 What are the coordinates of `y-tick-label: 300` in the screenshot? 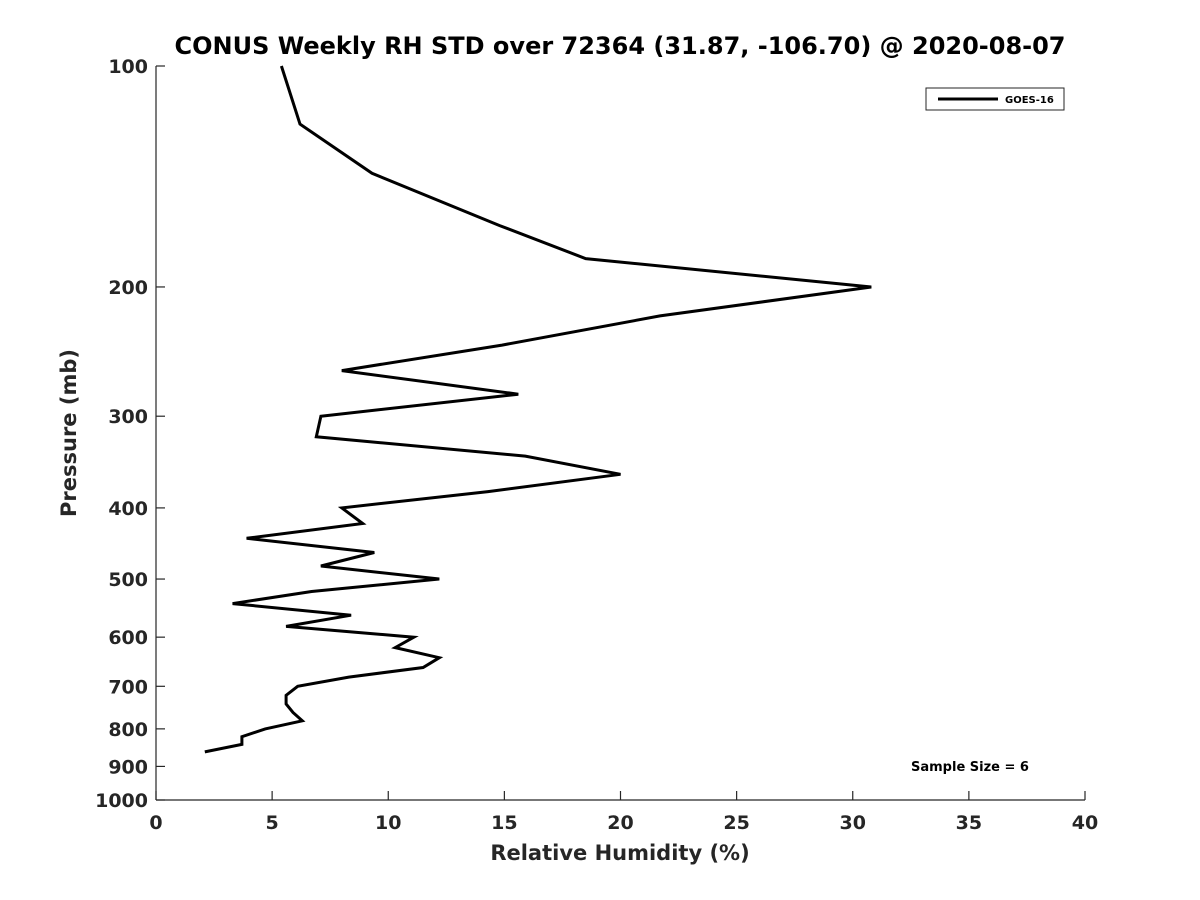 It's located at (128, 417).